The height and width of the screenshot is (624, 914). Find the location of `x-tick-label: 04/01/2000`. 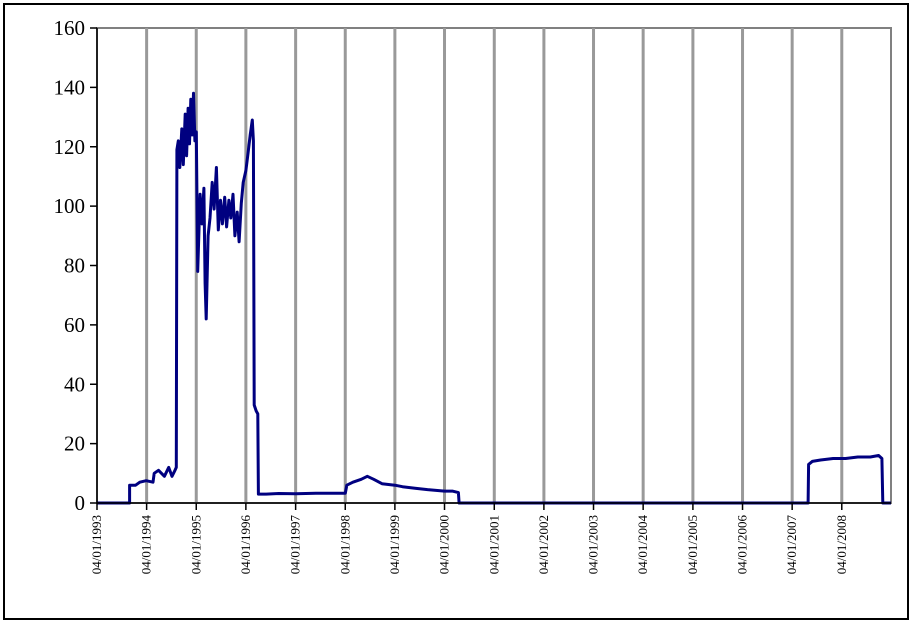

x-tick-label: 04/01/2000 is located at coordinates (444, 544).